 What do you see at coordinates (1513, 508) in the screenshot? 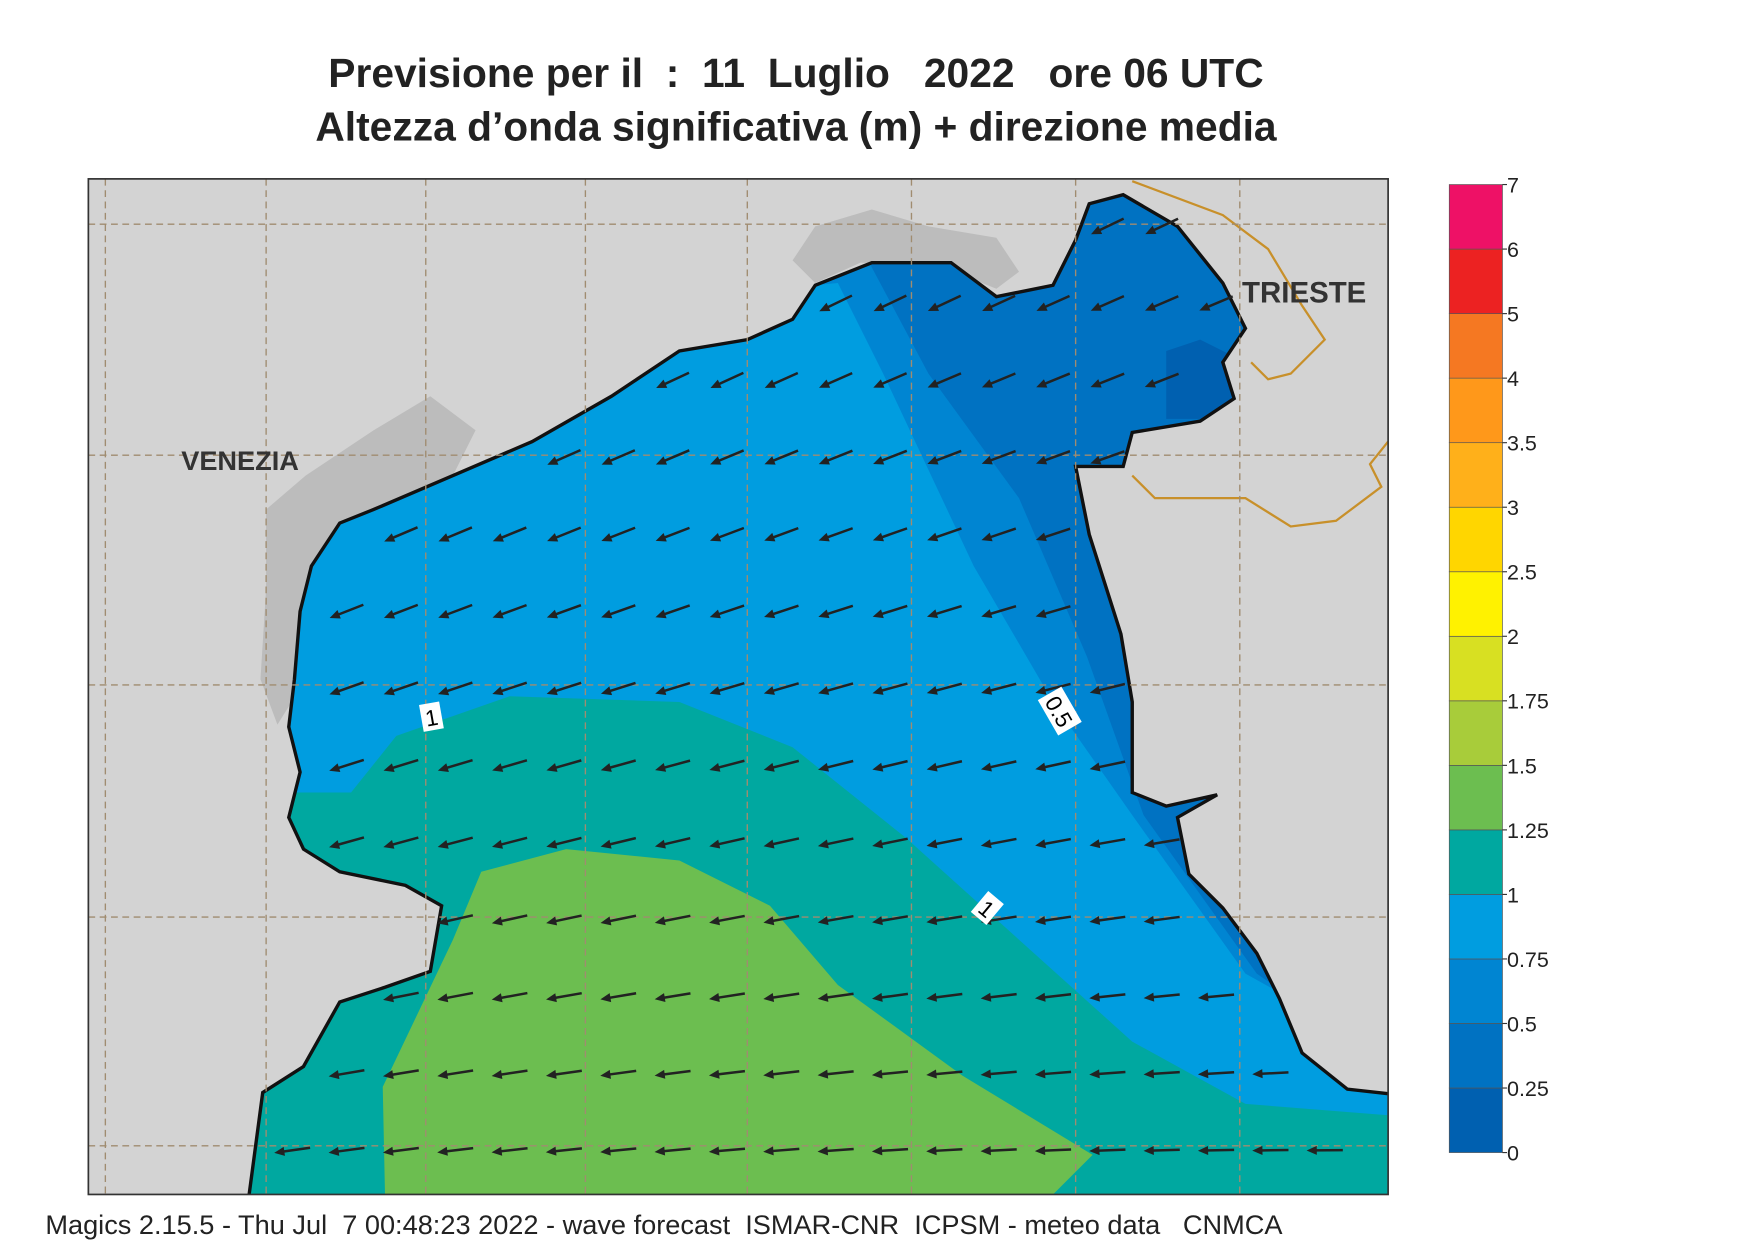
I see `colorbar-tick-label: 3` at bounding box center [1513, 508].